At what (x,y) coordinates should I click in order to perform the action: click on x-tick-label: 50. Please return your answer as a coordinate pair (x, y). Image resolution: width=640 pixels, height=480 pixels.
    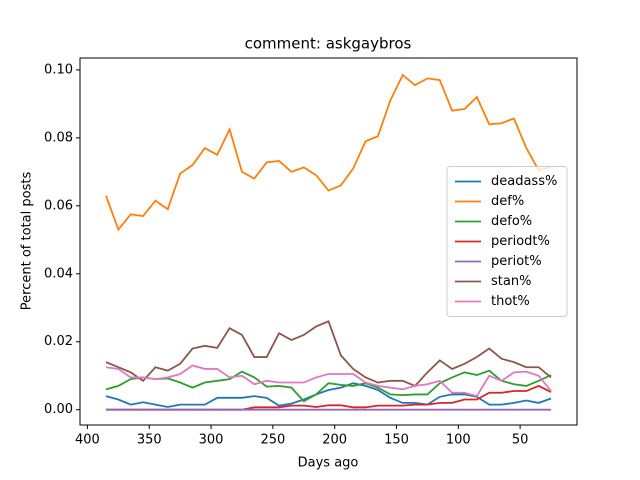
    Looking at the image, I should click on (520, 440).